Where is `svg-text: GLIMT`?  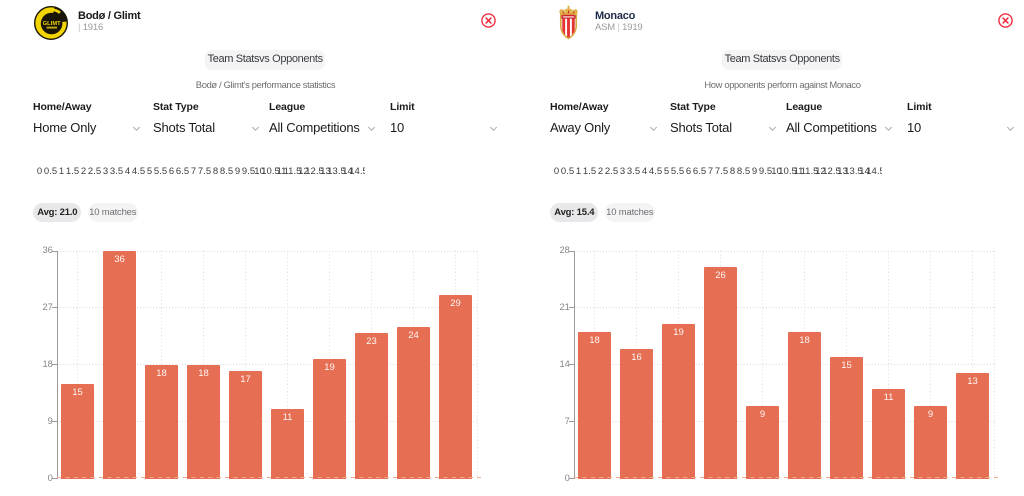
svg-text: GLIMT is located at coordinates (52, 24).